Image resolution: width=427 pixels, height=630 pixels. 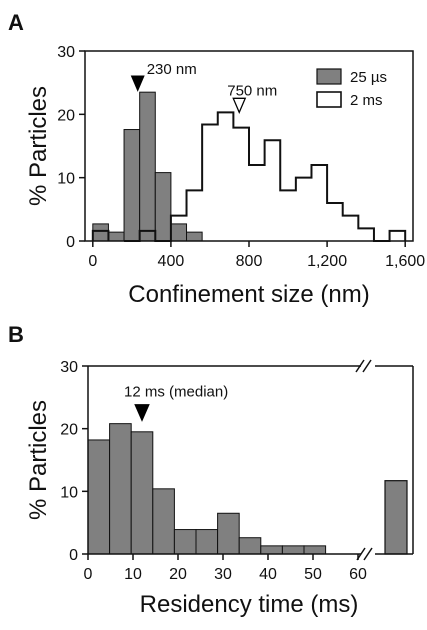 What do you see at coordinates (176, 403) in the screenshot?
I see `panel-b-annotations: 12 ms (median)` at bounding box center [176, 403].